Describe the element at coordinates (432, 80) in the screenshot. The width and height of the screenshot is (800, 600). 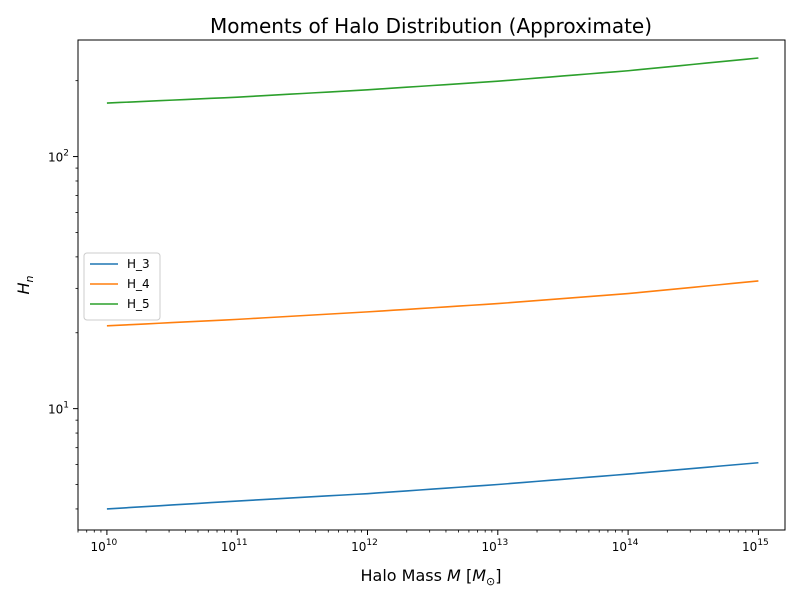
I see `series-line-h5` at that location.